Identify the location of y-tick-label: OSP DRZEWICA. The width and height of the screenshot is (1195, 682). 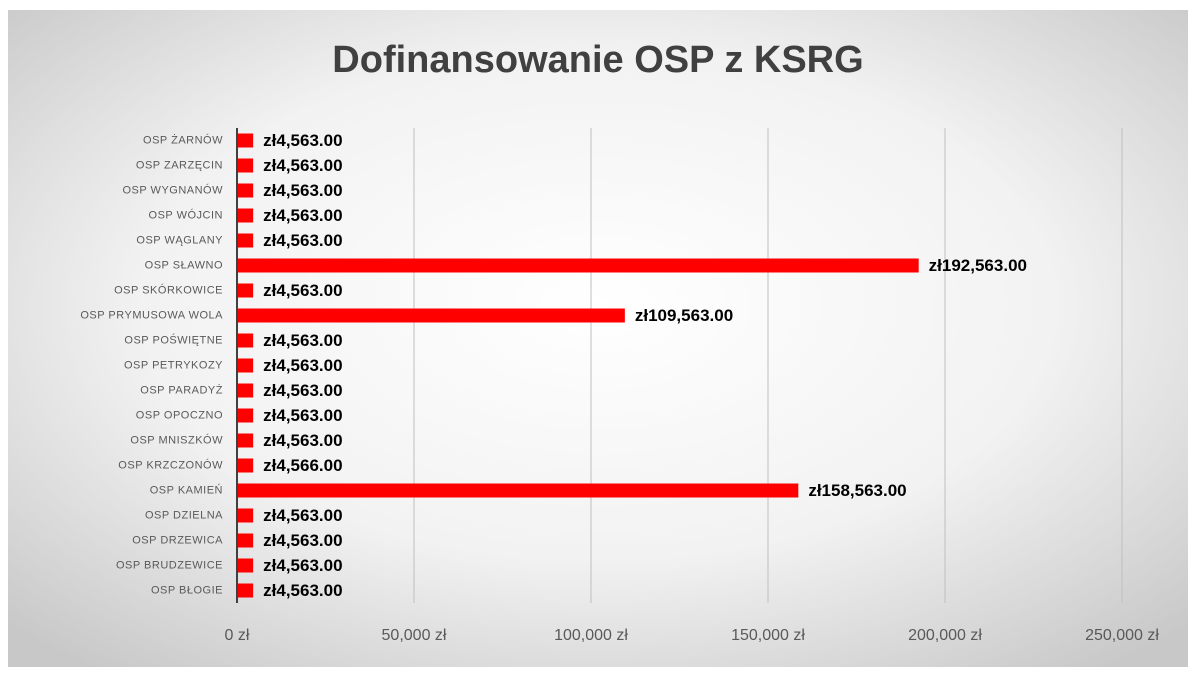
(177, 540).